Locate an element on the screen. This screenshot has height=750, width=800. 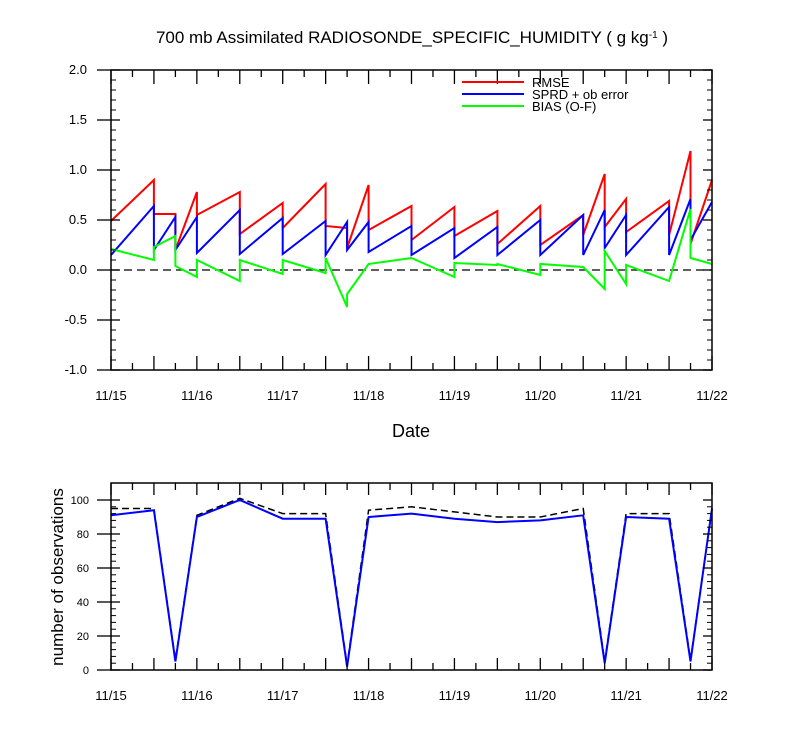
top-x-tick-label: 11/18 is located at coordinates (369, 395).